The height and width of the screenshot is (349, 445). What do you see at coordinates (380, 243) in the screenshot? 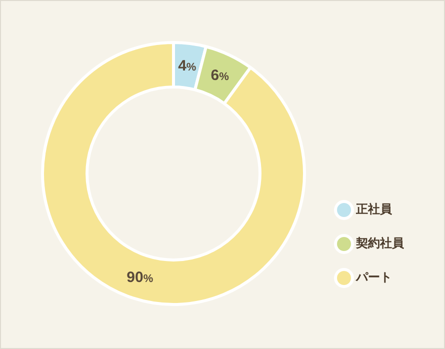
I see `legend-label: 契約社員` at bounding box center [380, 243].